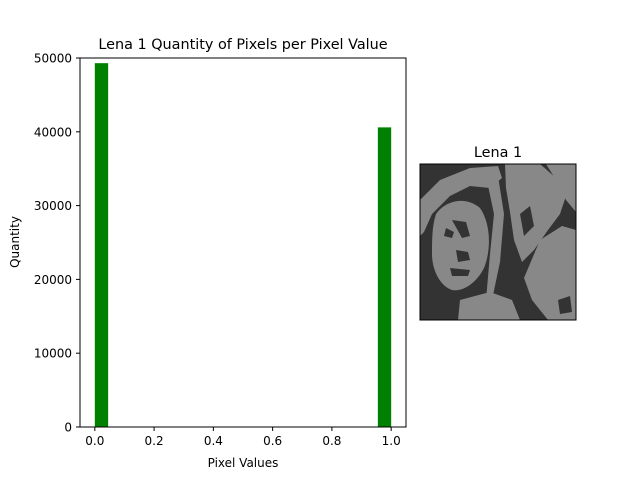 This screenshot has height=480, width=640. Describe the element at coordinates (498, 153) in the screenshot. I see `image-title: Lena 1` at that location.